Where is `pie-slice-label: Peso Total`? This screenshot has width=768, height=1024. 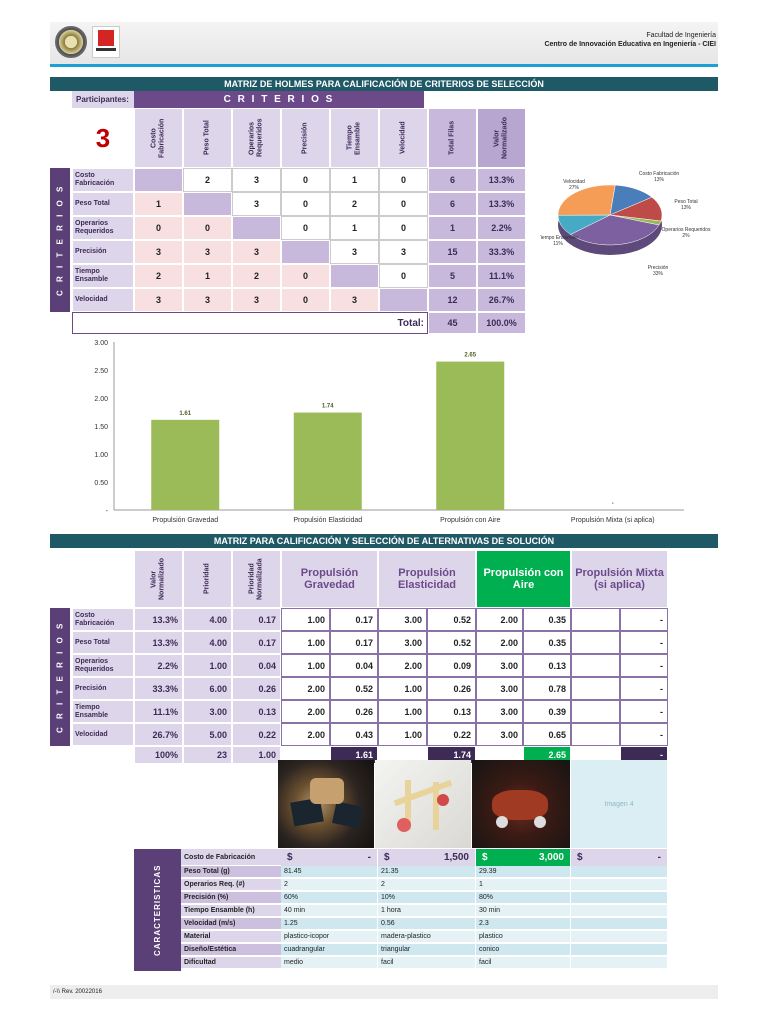 pie-slice-label: Peso Total is located at coordinates (685, 202).